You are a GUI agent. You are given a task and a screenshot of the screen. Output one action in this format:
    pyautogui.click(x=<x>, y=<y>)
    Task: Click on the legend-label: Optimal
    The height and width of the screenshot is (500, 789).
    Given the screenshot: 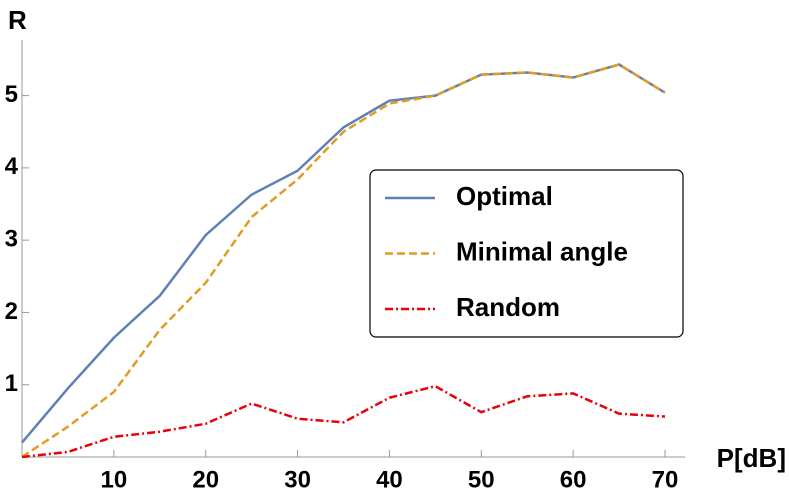 What is the action you would take?
    pyautogui.click(x=504, y=196)
    